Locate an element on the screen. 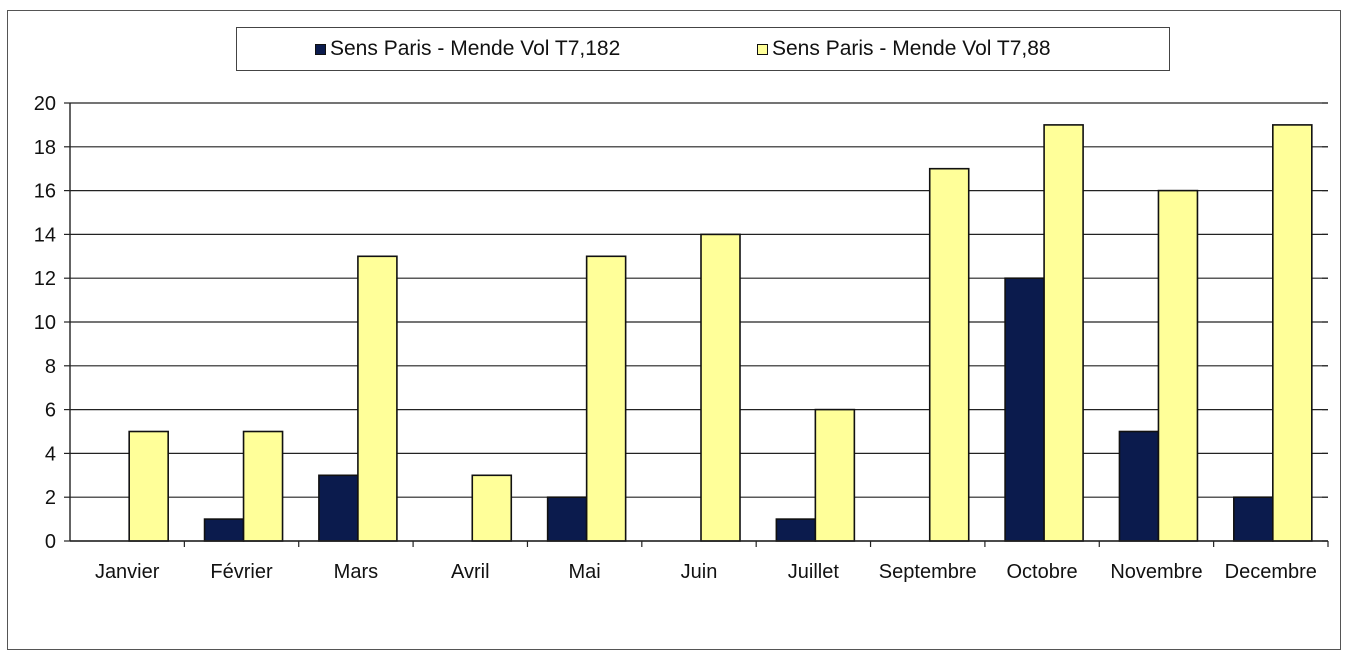 The height and width of the screenshot is (654, 1349). x-tick-label: Juin is located at coordinates (699, 572).